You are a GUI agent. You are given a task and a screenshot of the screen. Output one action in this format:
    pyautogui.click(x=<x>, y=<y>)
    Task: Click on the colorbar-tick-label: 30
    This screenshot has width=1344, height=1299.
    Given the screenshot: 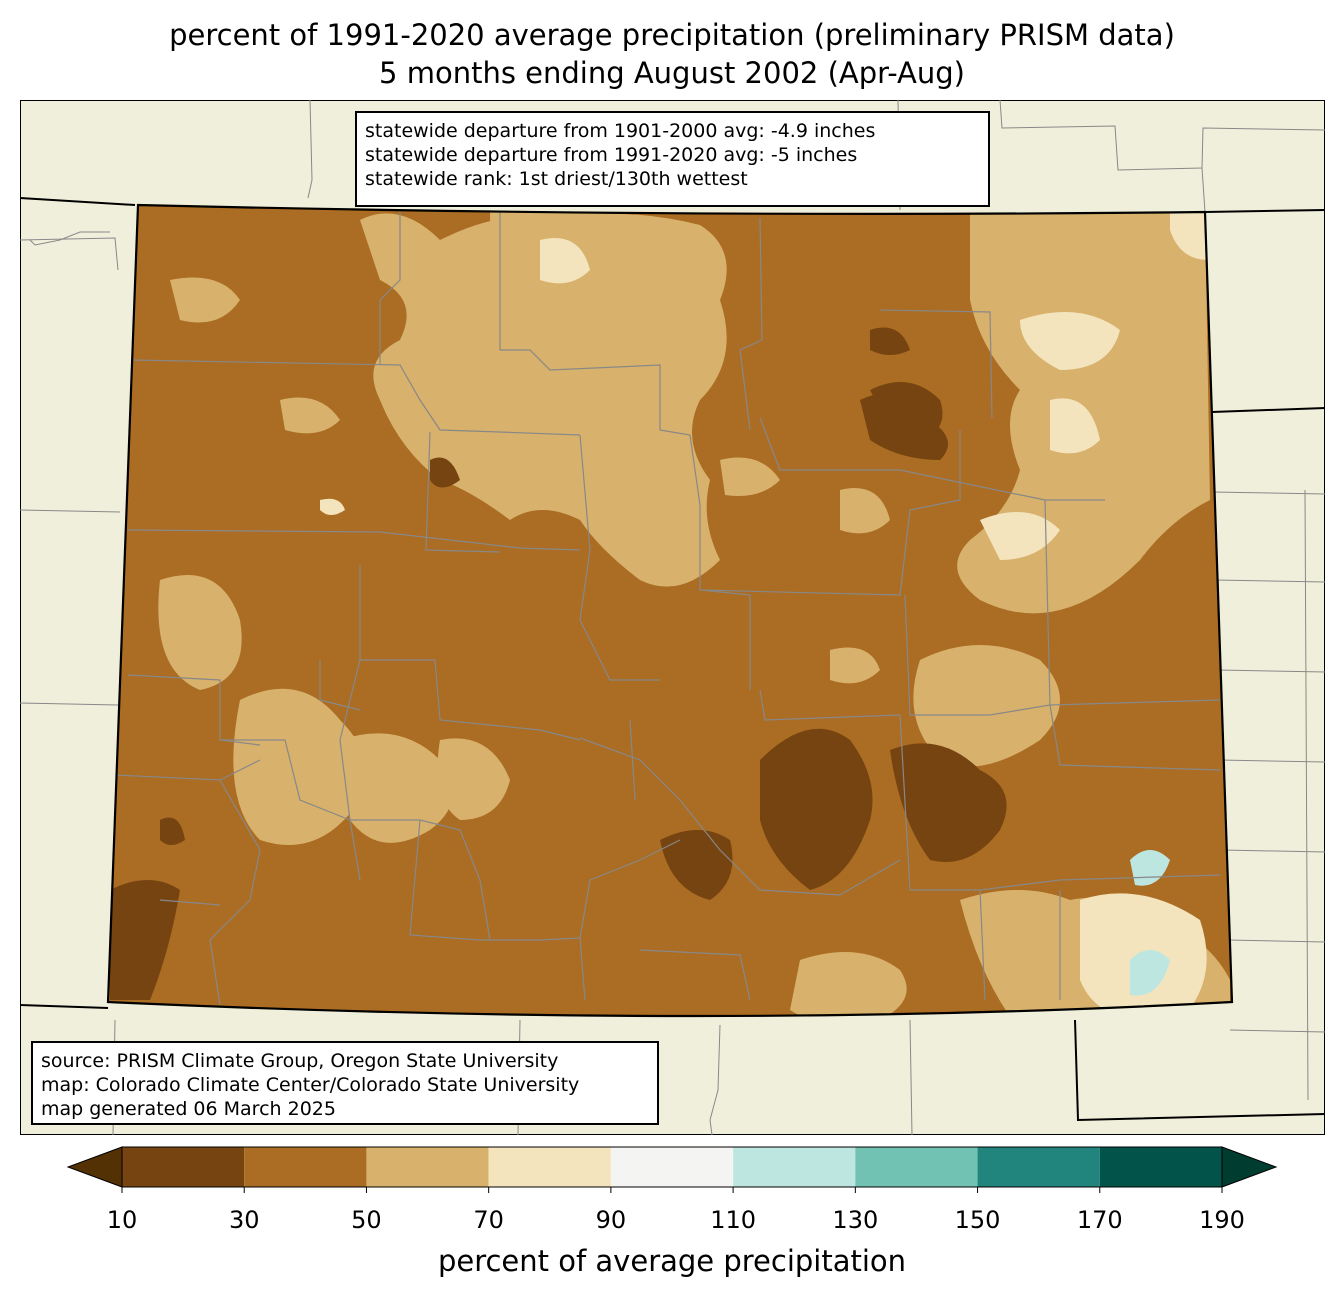 What is the action you would take?
    pyautogui.click(x=244, y=1220)
    